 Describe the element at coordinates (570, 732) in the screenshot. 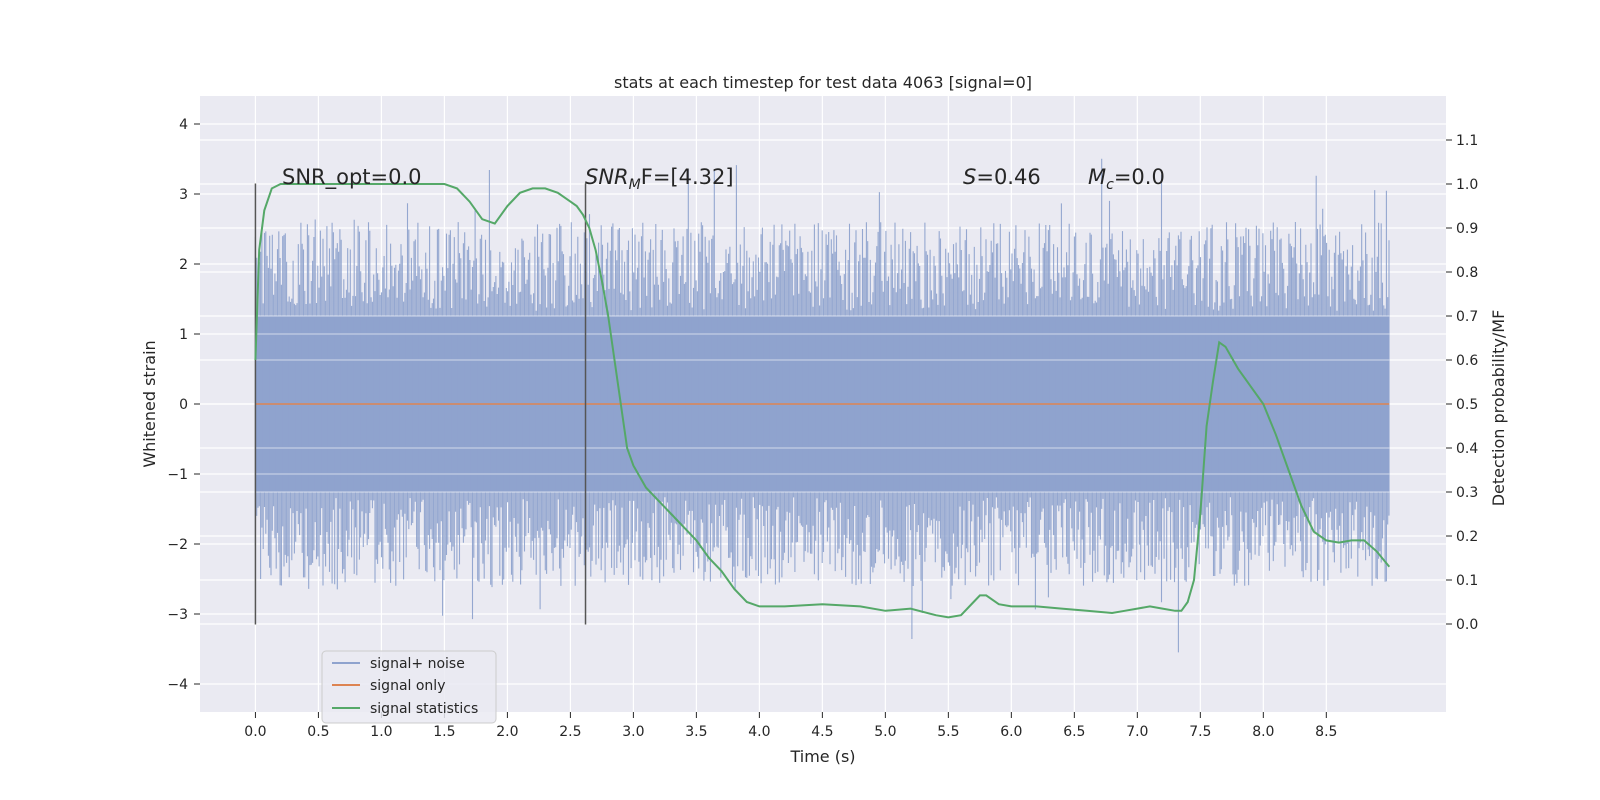

I see `x-tick-label: 2.5` at that location.